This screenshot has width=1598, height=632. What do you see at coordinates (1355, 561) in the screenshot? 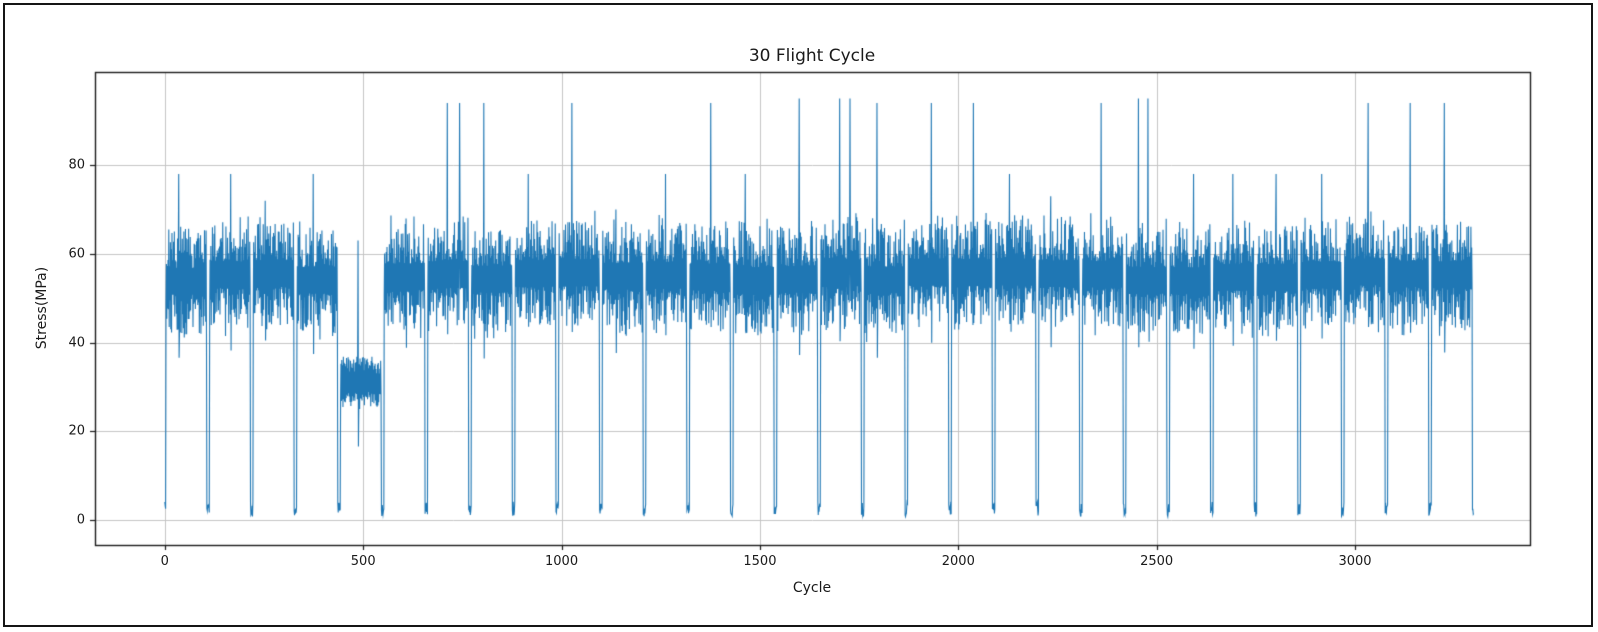
I see `x-tick-label: 3000` at bounding box center [1355, 561].